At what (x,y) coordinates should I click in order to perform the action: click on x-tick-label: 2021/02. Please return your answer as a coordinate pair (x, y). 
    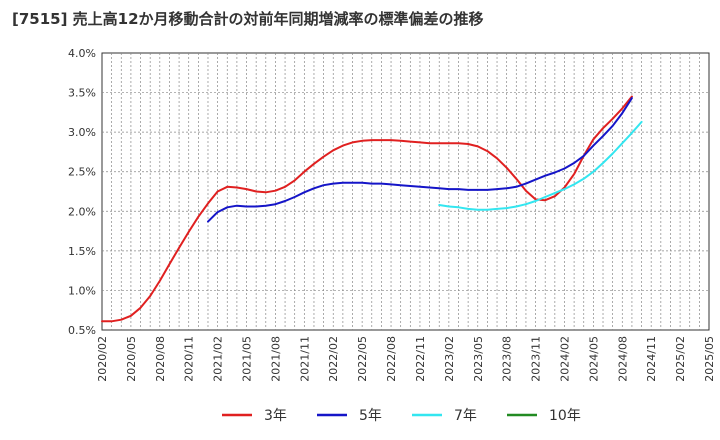
    Looking at the image, I should click on (218, 359).